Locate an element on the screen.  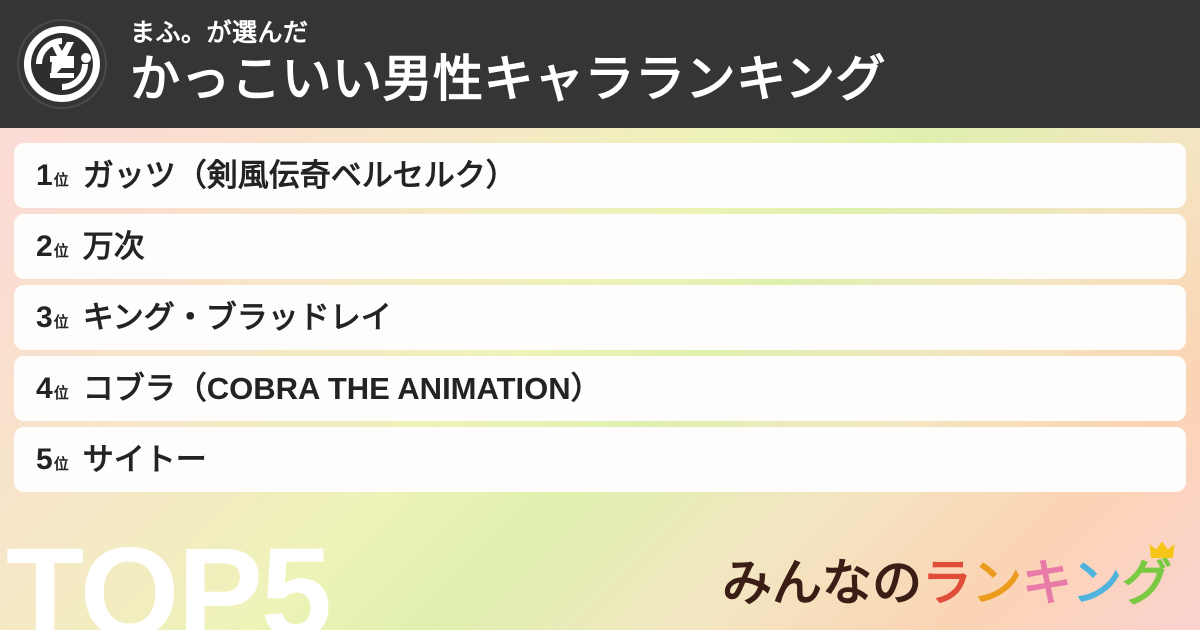
rank-number: 4位 is located at coordinates (52, 388).